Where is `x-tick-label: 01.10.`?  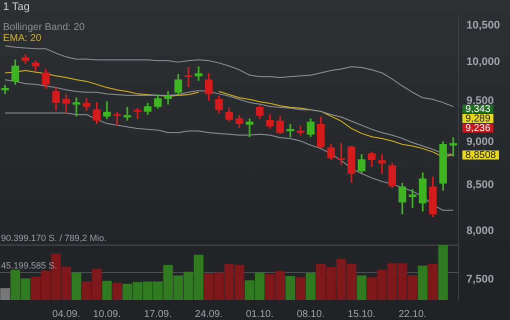
x-tick-label: 01.10. is located at coordinates (260, 314).